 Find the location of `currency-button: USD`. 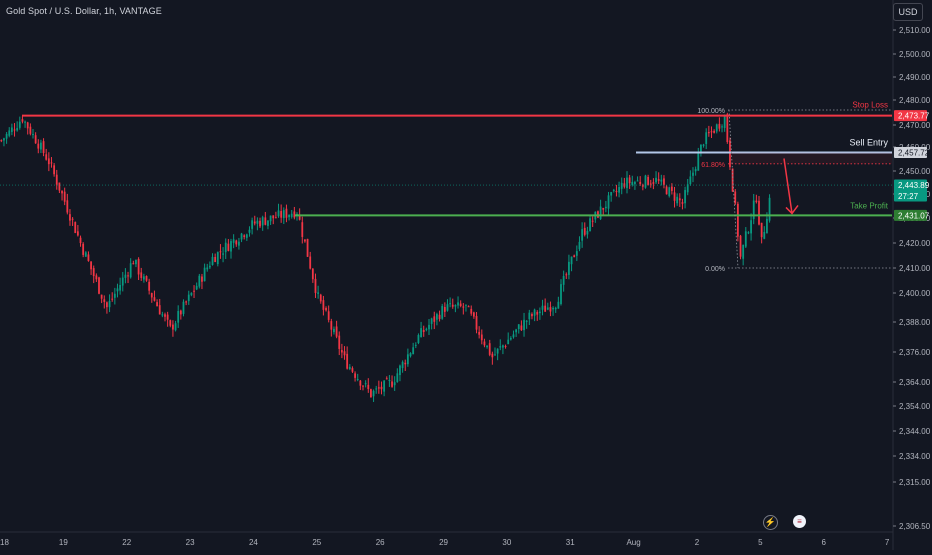

currency-button: USD is located at coordinates (908, 12).